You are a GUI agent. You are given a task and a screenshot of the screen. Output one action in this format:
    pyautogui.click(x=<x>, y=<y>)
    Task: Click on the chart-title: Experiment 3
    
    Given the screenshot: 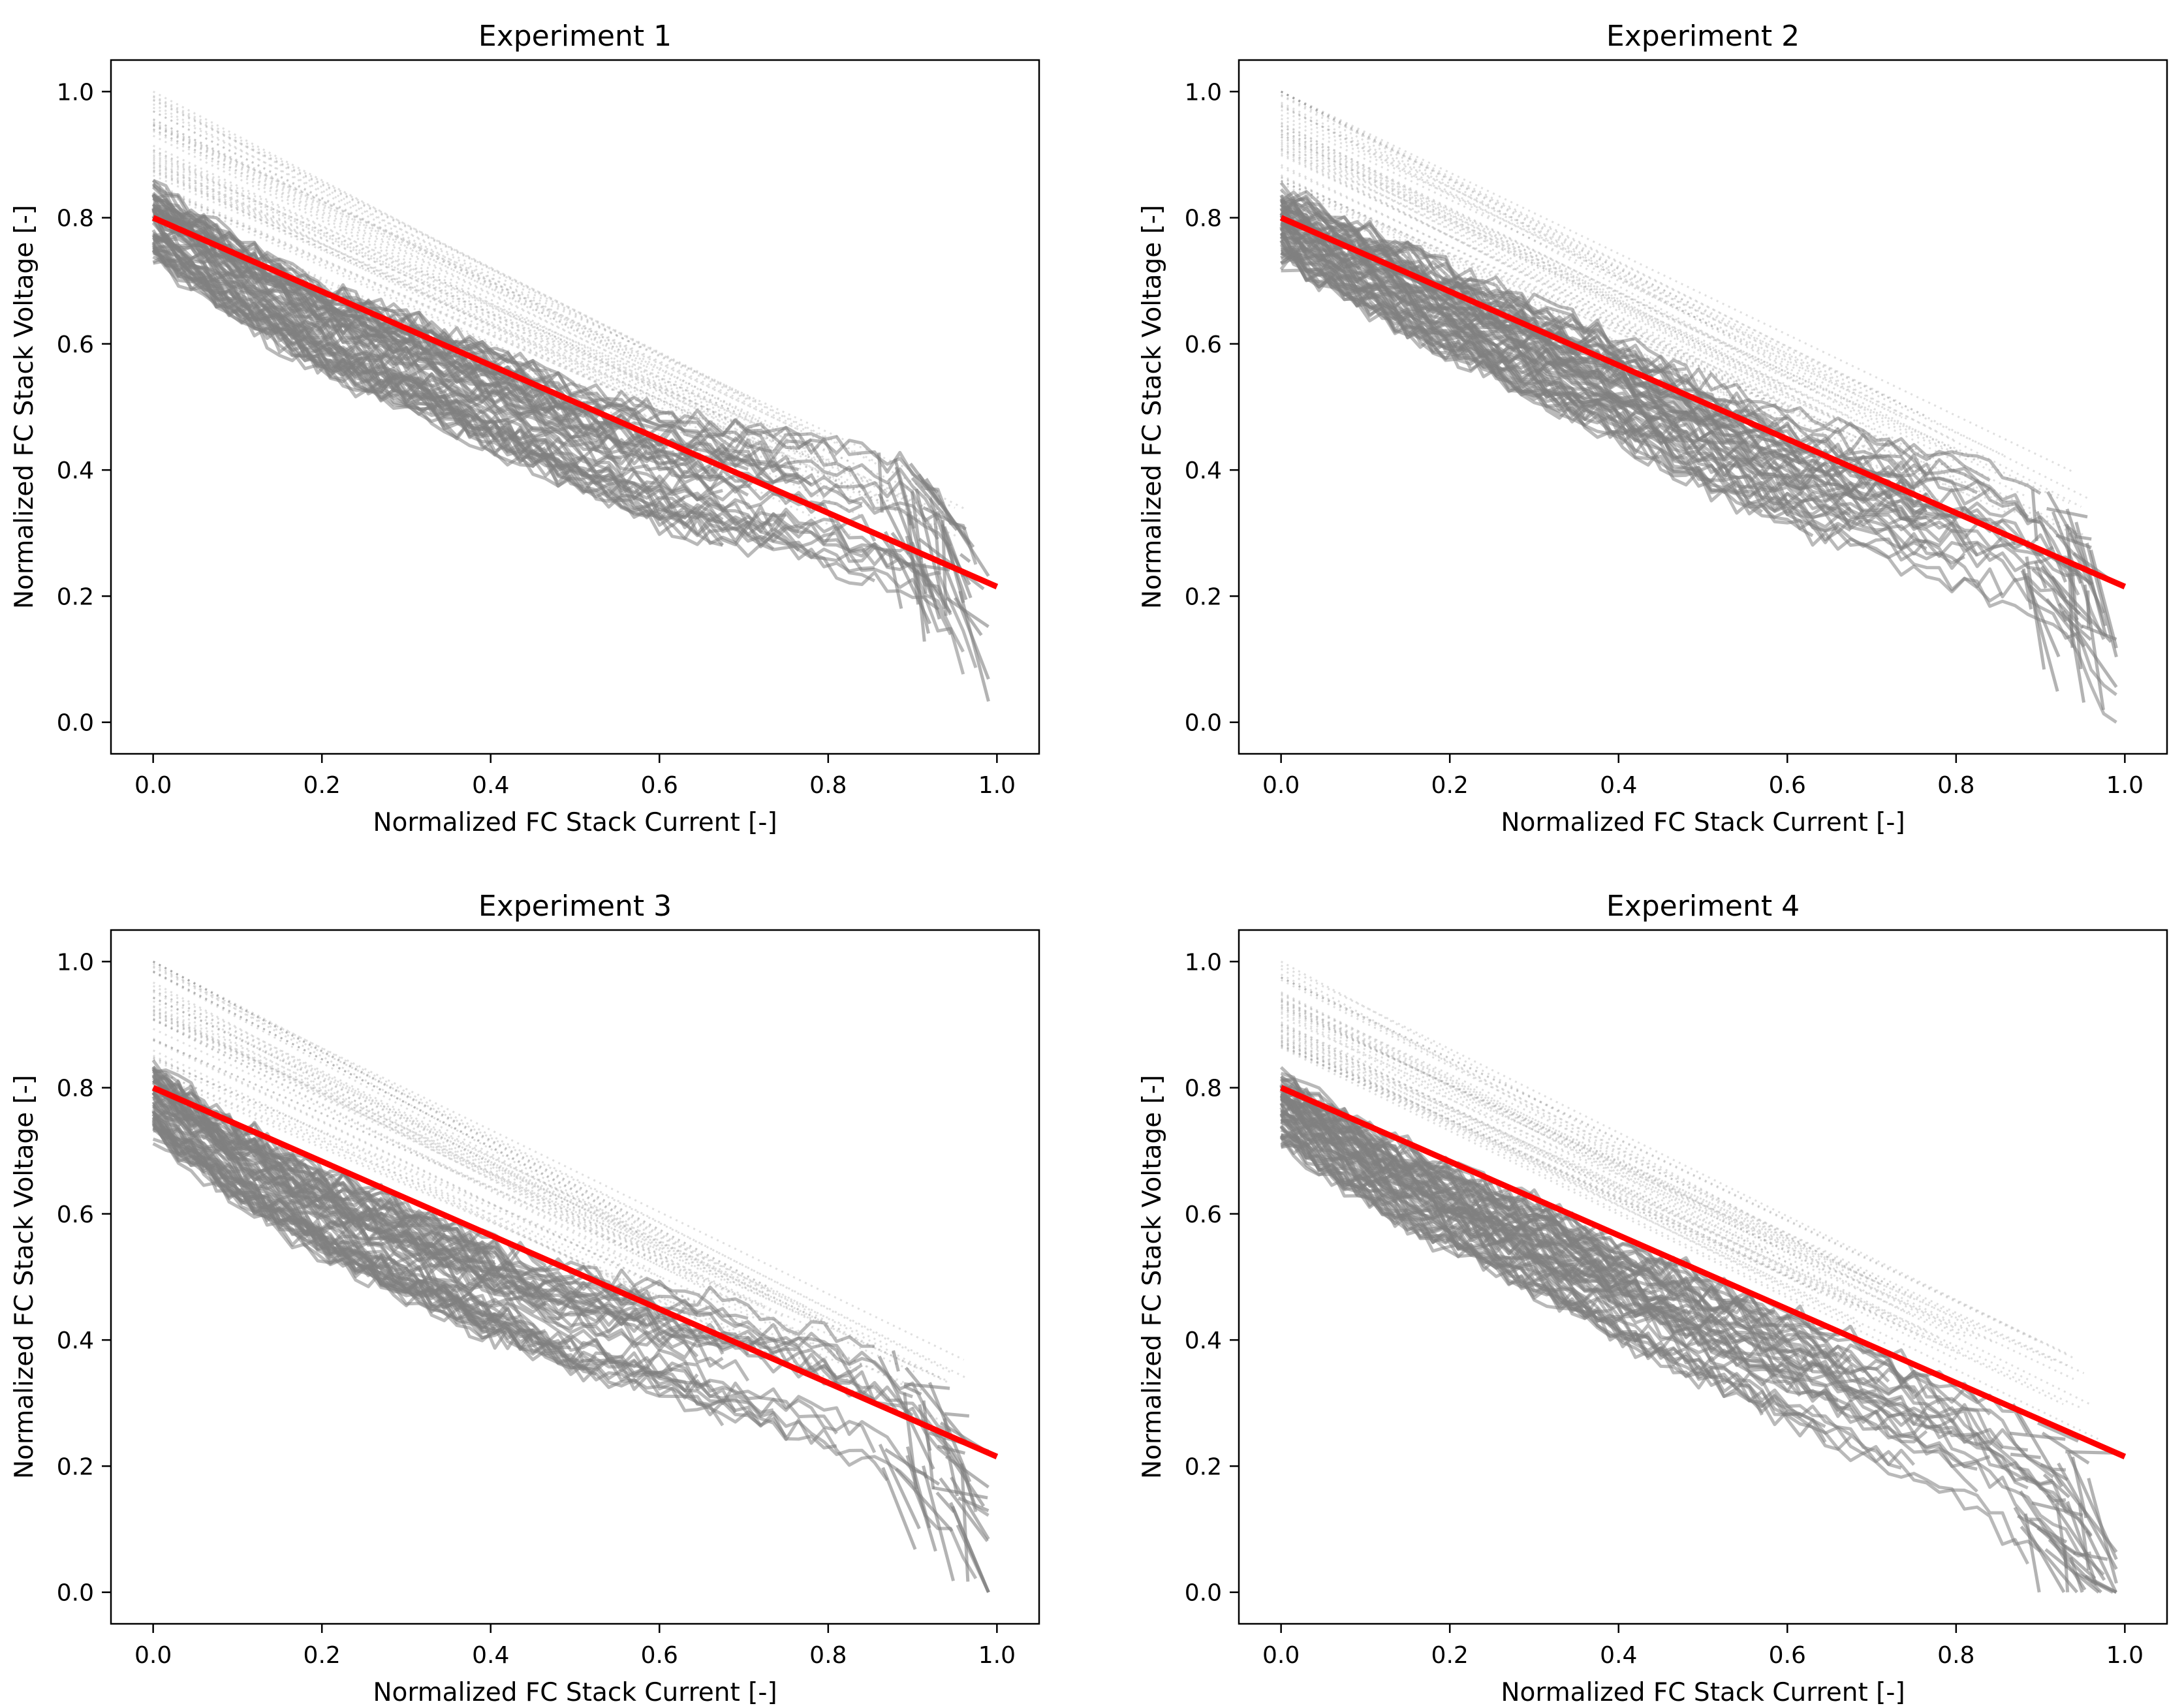 What is the action you would take?
    pyautogui.click(x=575, y=906)
    